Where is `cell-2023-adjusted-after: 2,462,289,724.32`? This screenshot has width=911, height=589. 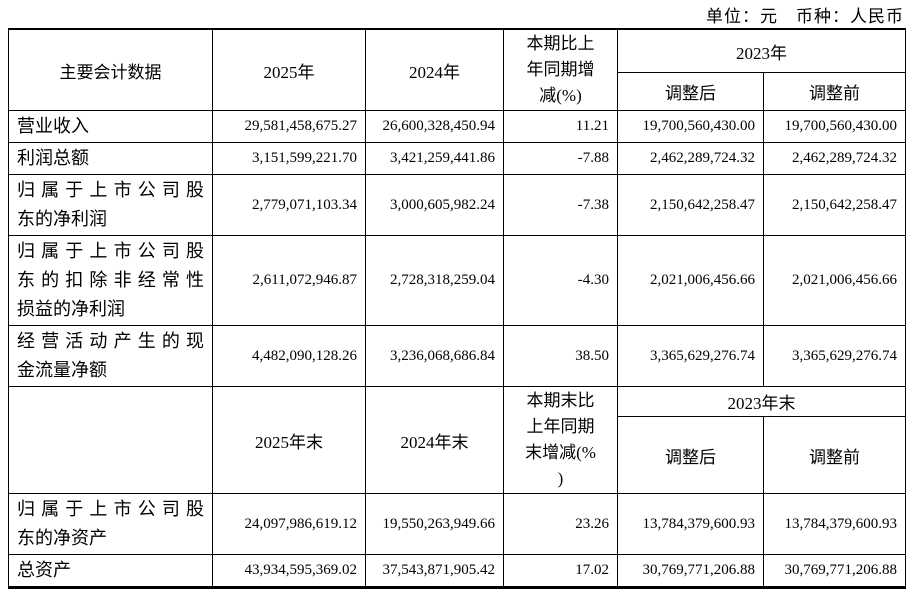
cell-2023-adjusted-after: 2,462,289,724.32 is located at coordinates (690, 158).